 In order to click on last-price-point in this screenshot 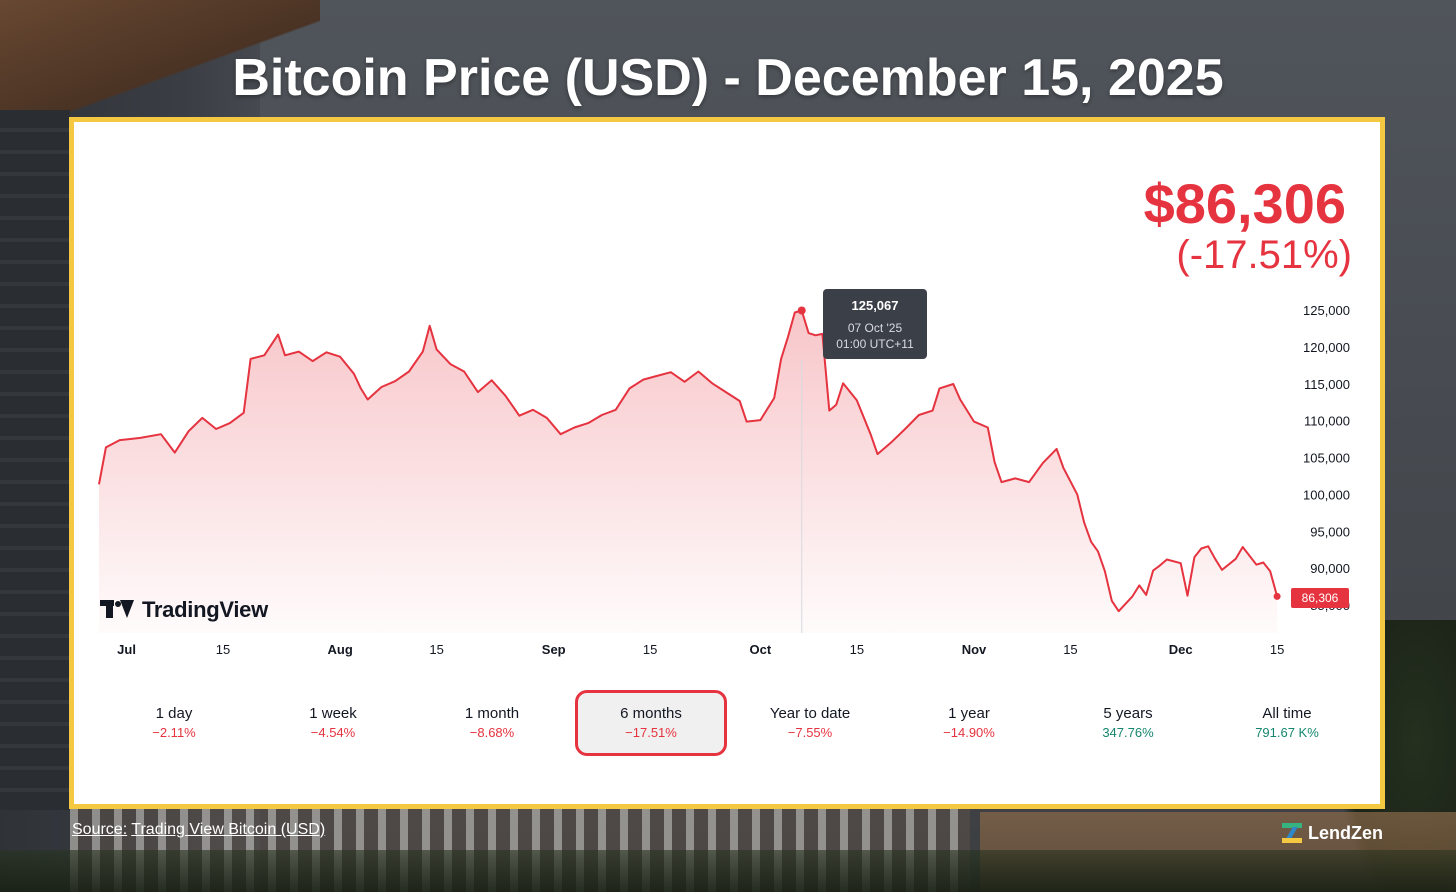, I will do `click(1277, 596)`.